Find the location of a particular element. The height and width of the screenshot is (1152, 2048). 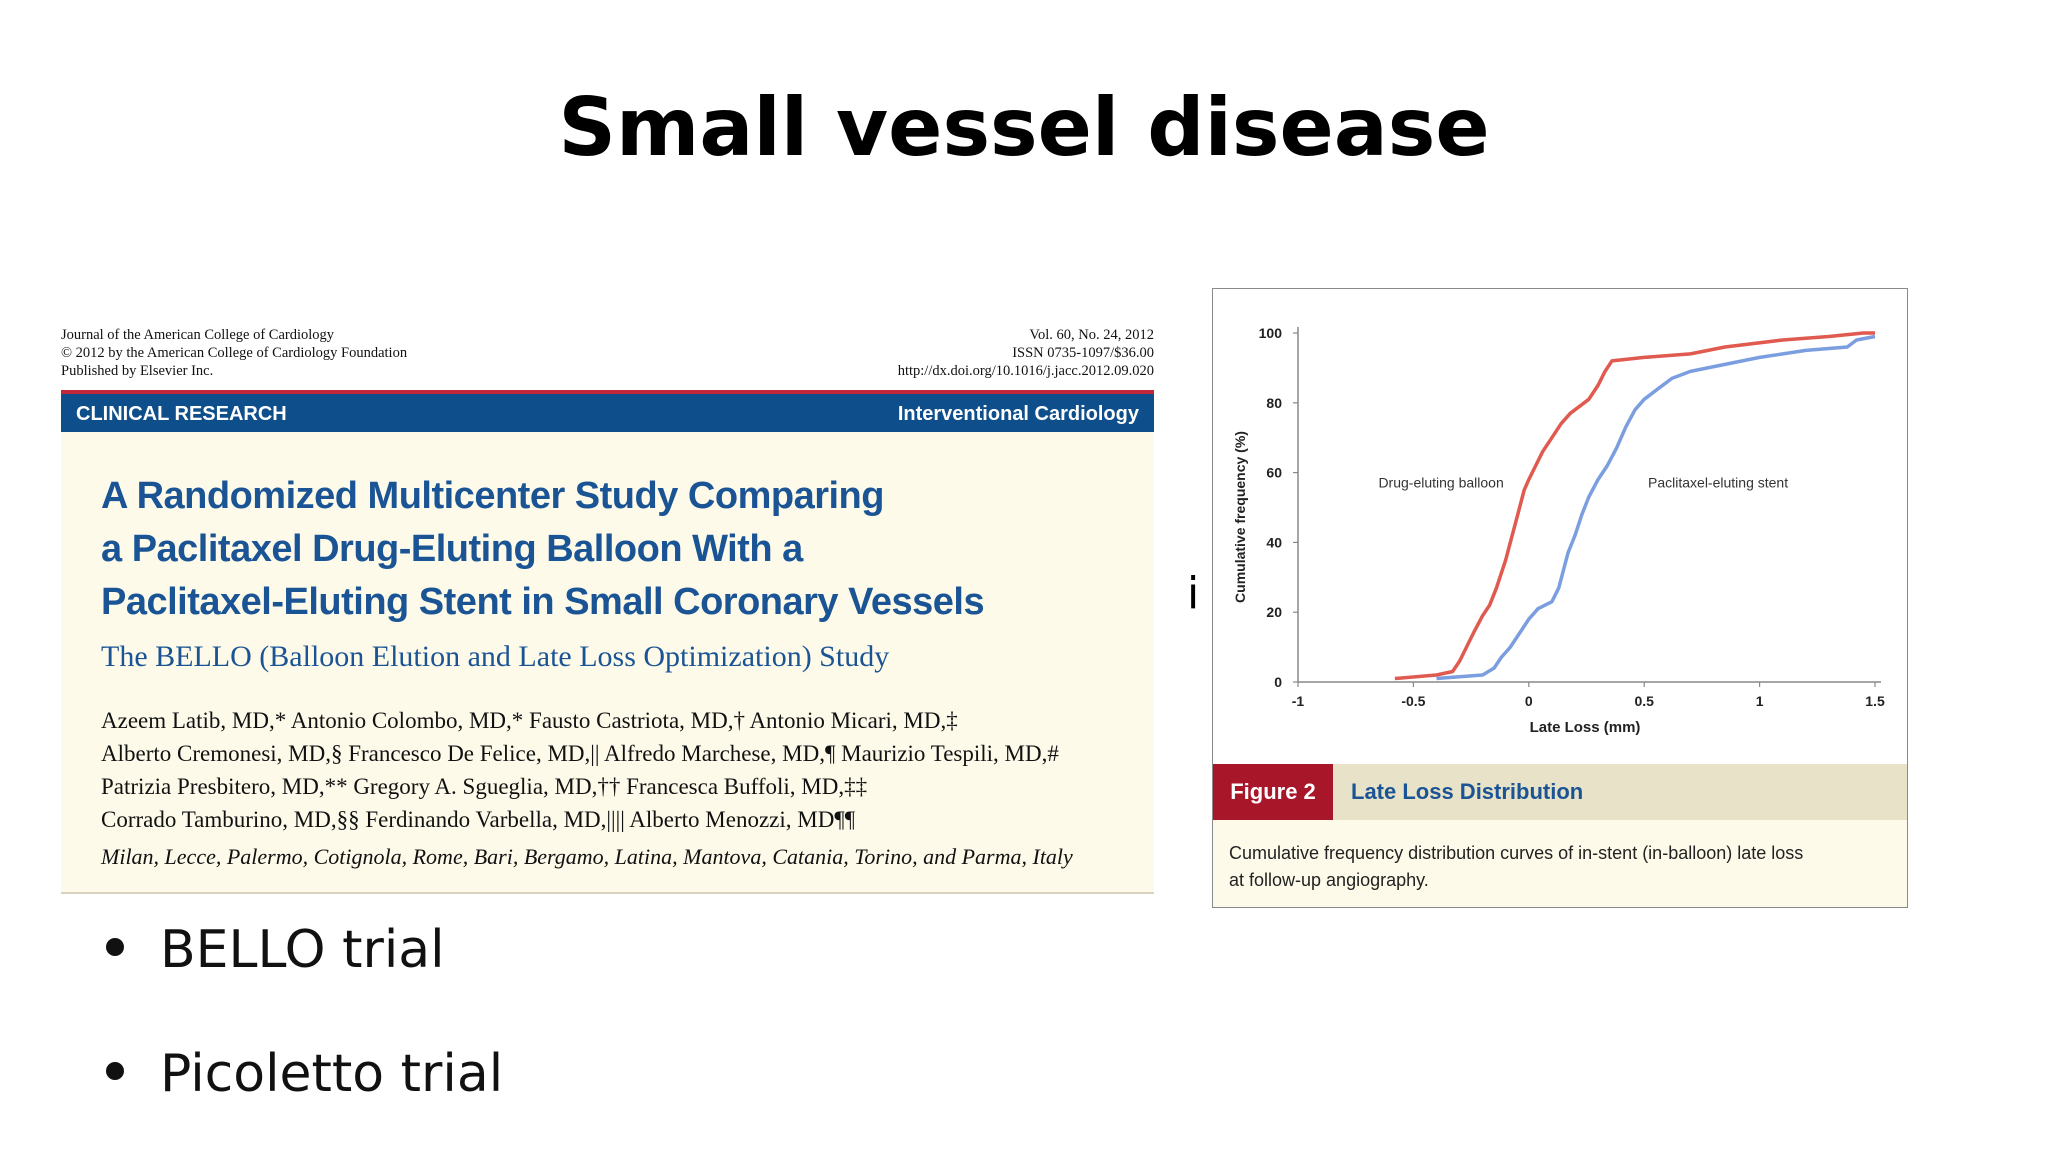

x-tick-label: 0.5 is located at coordinates (1644, 701).